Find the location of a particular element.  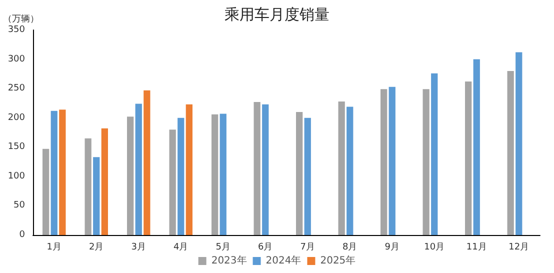

y-tick-label: 100 is located at coordinates (17, 176).